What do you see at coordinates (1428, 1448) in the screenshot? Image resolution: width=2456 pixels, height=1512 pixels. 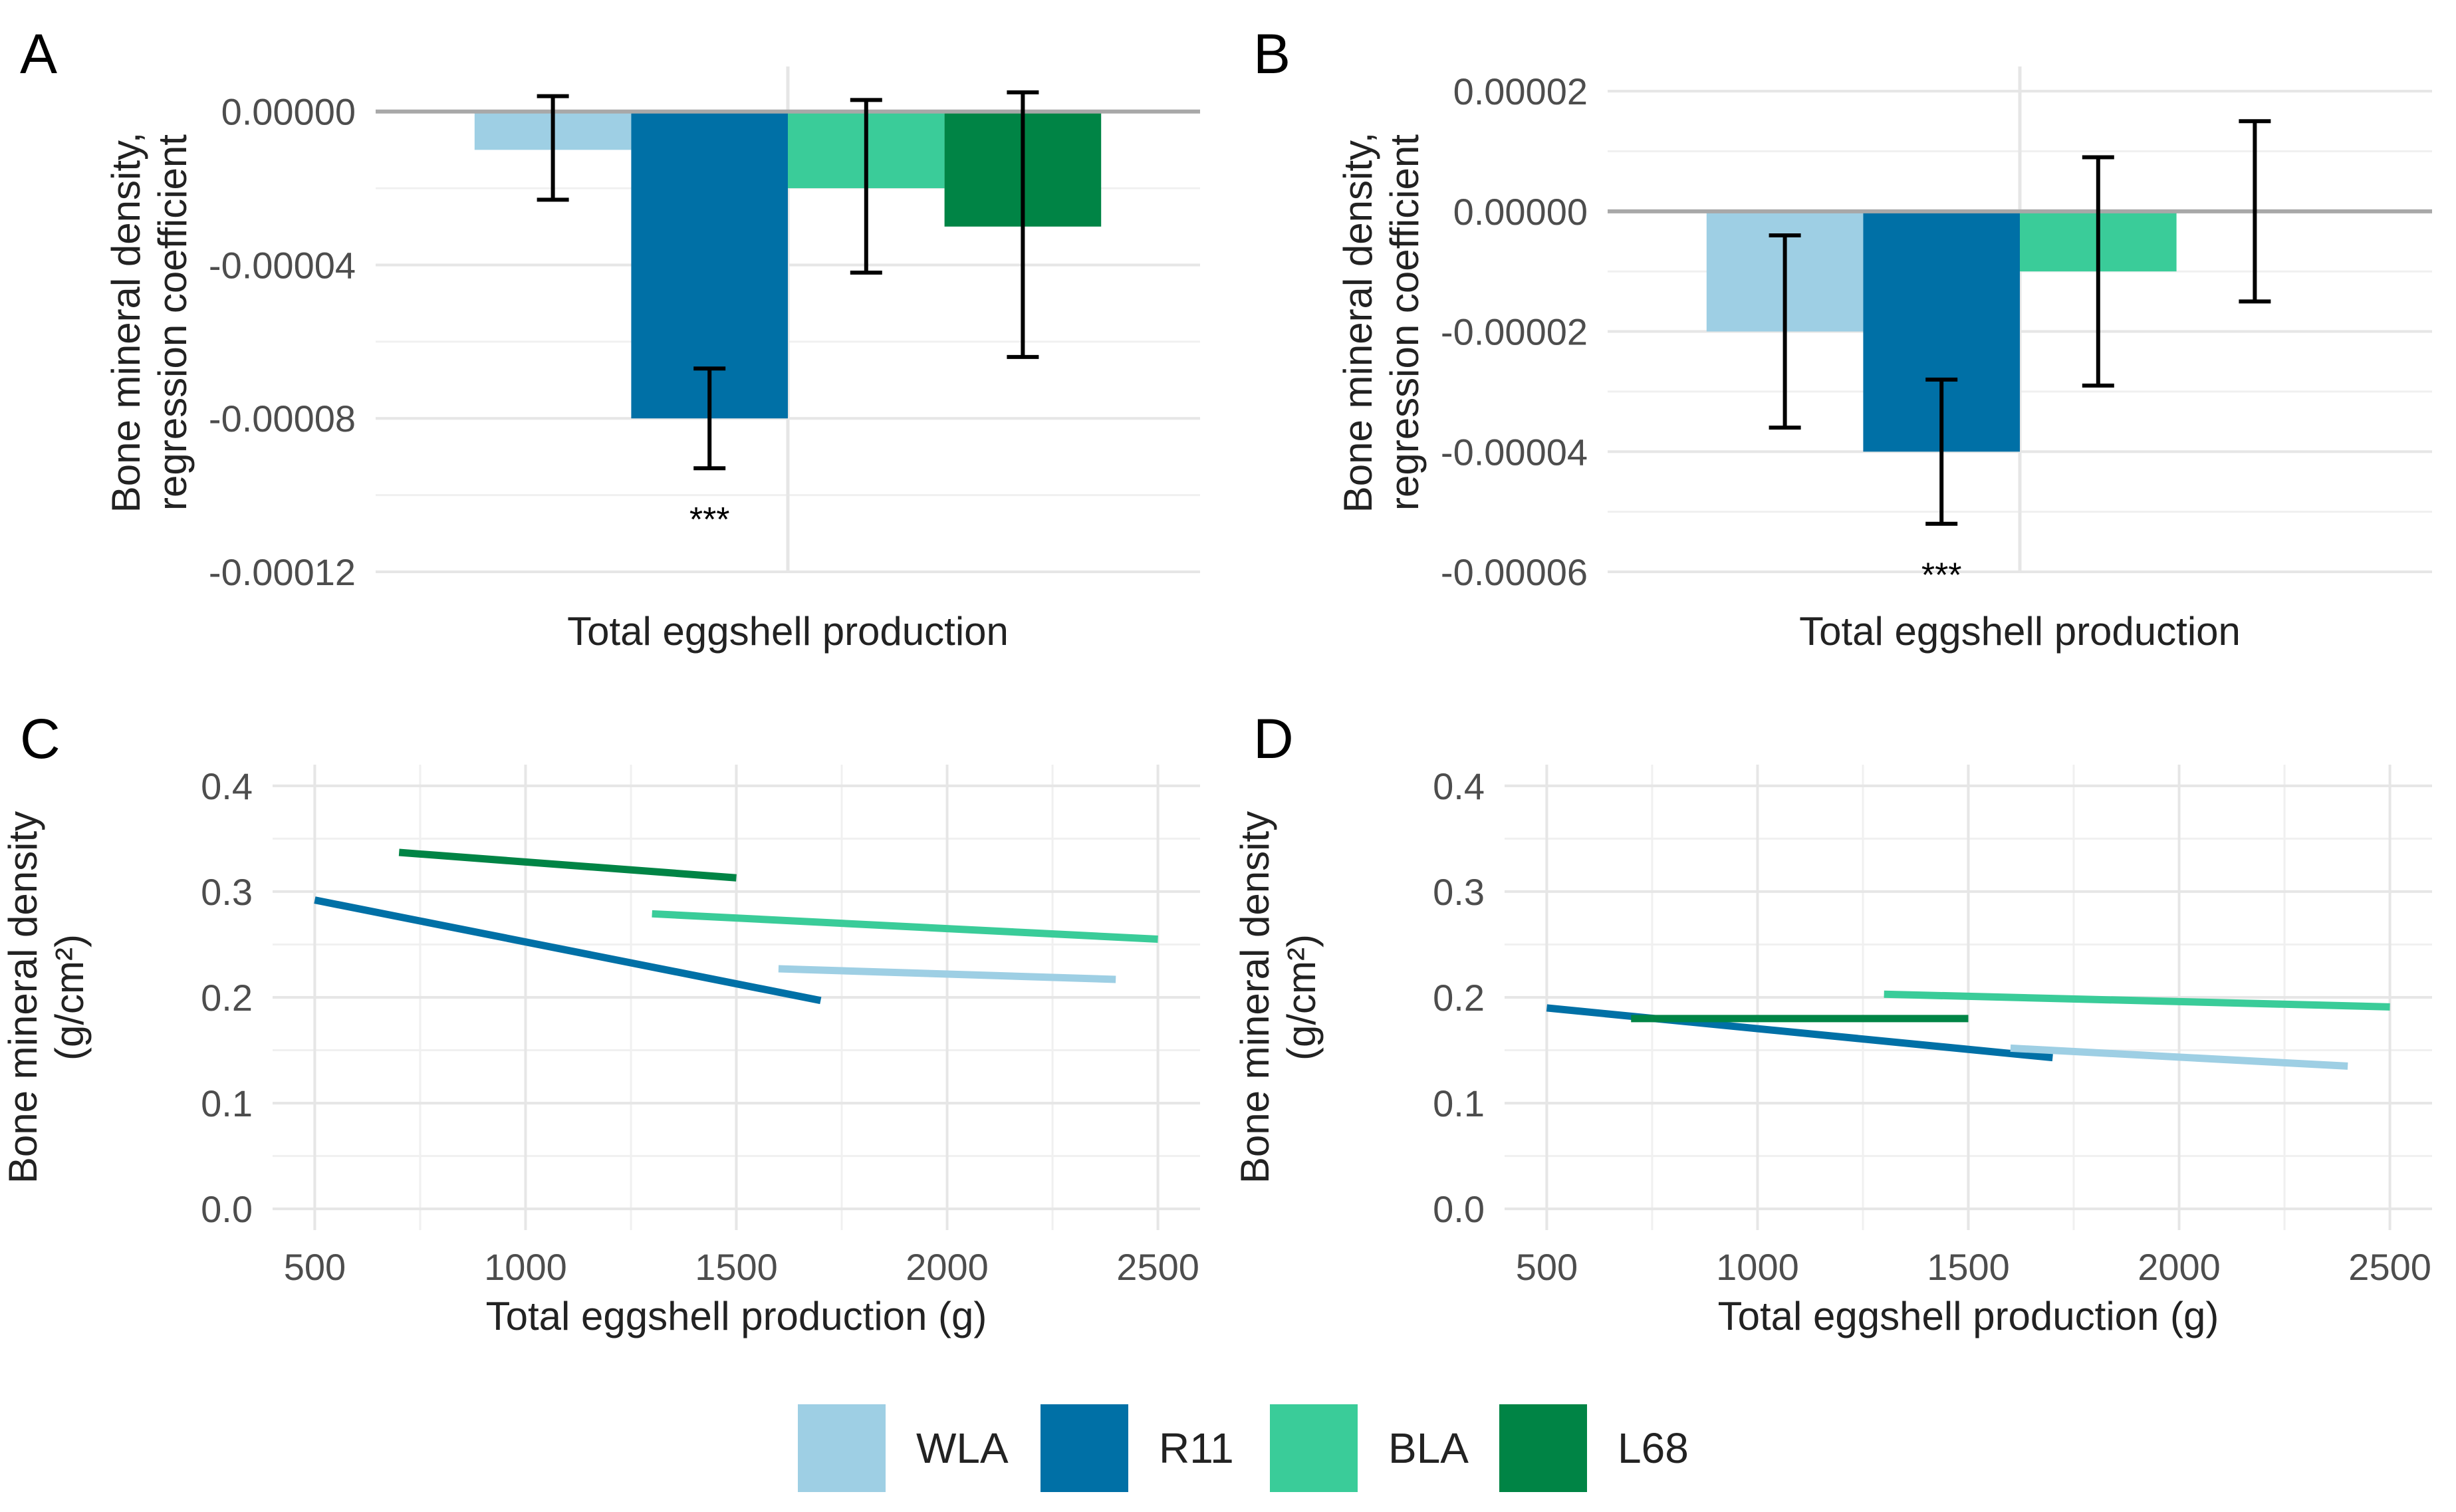 I see `legend-label: BLA` at bounding box center [1428, 1448].